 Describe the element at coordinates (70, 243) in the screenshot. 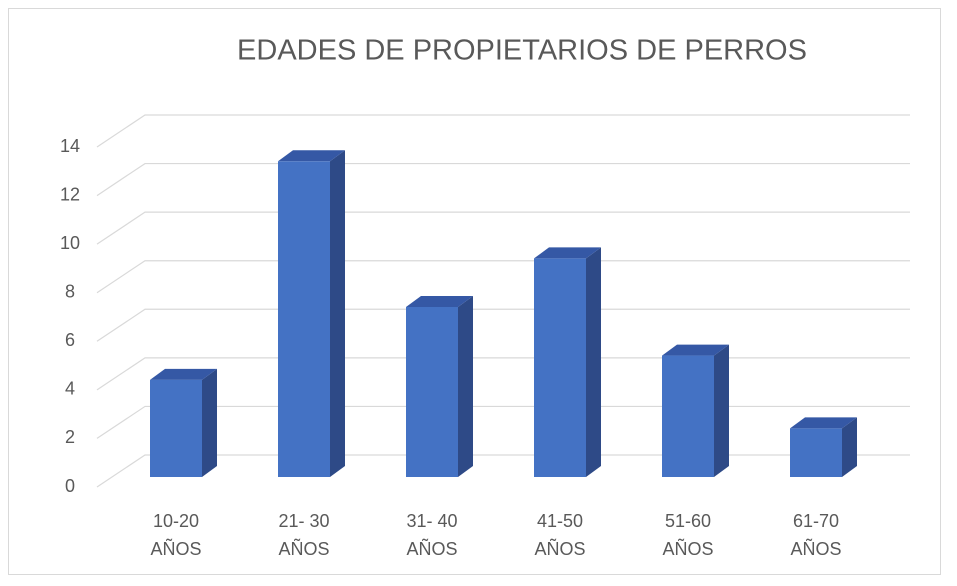

I see `y-tick-label: 10` at that location.